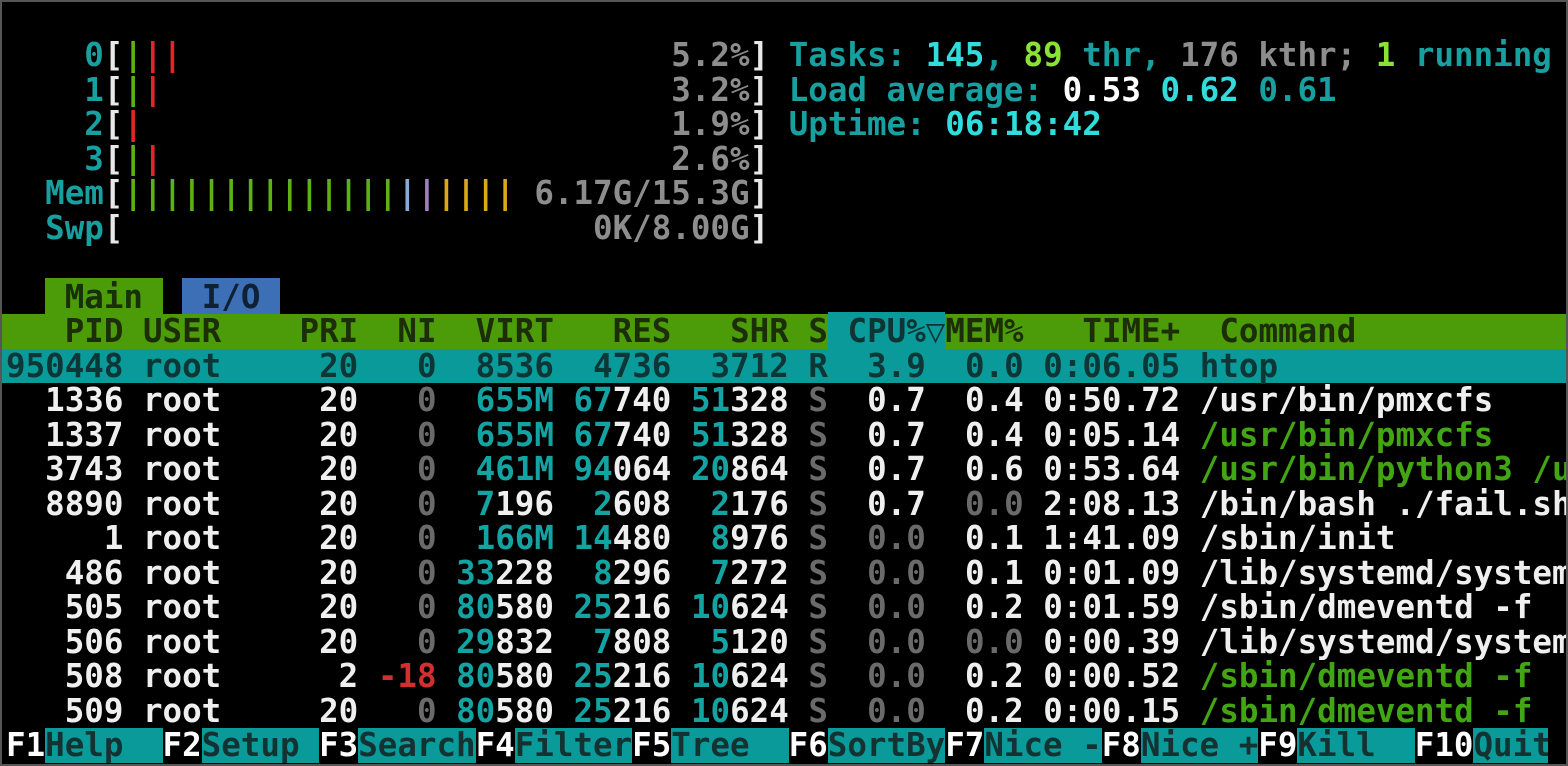 Image resolution: width=1568 pixels, height=766 pixels. I want to click on cell-virt: 228, so click(524, 572).